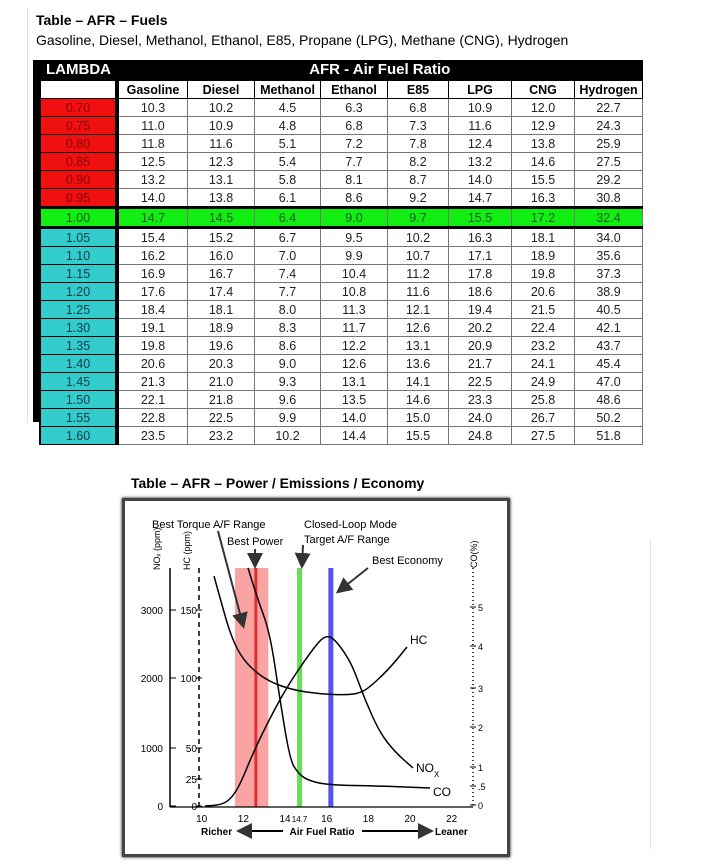  What do you see at coordinates (480, 647) in the screenshot?
I see `co-tick-label: 4` at bounding box center [480, 647].